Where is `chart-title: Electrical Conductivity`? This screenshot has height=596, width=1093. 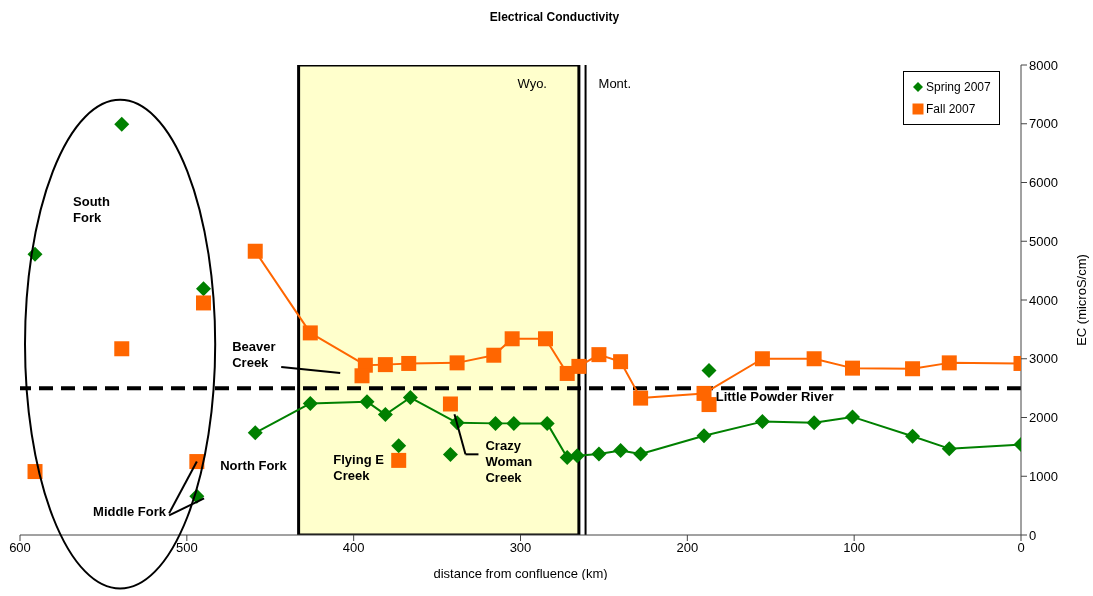
chart-title: Electrical Conductivity is located at coordinates (554, 17).